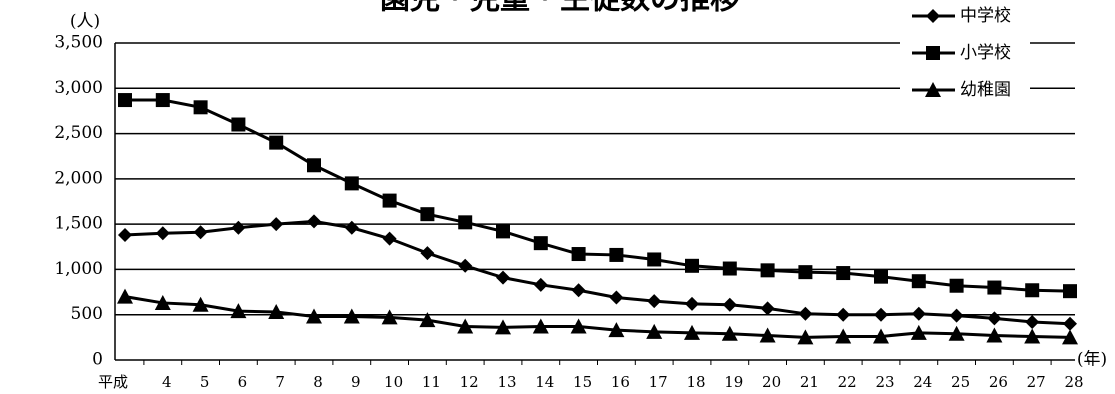 This screenshot has width=1115, height=394. What do you see at coordinates (658, 382) in the screenshot?
I see `x-tick-label: 17` at bounding box center [658, 382].